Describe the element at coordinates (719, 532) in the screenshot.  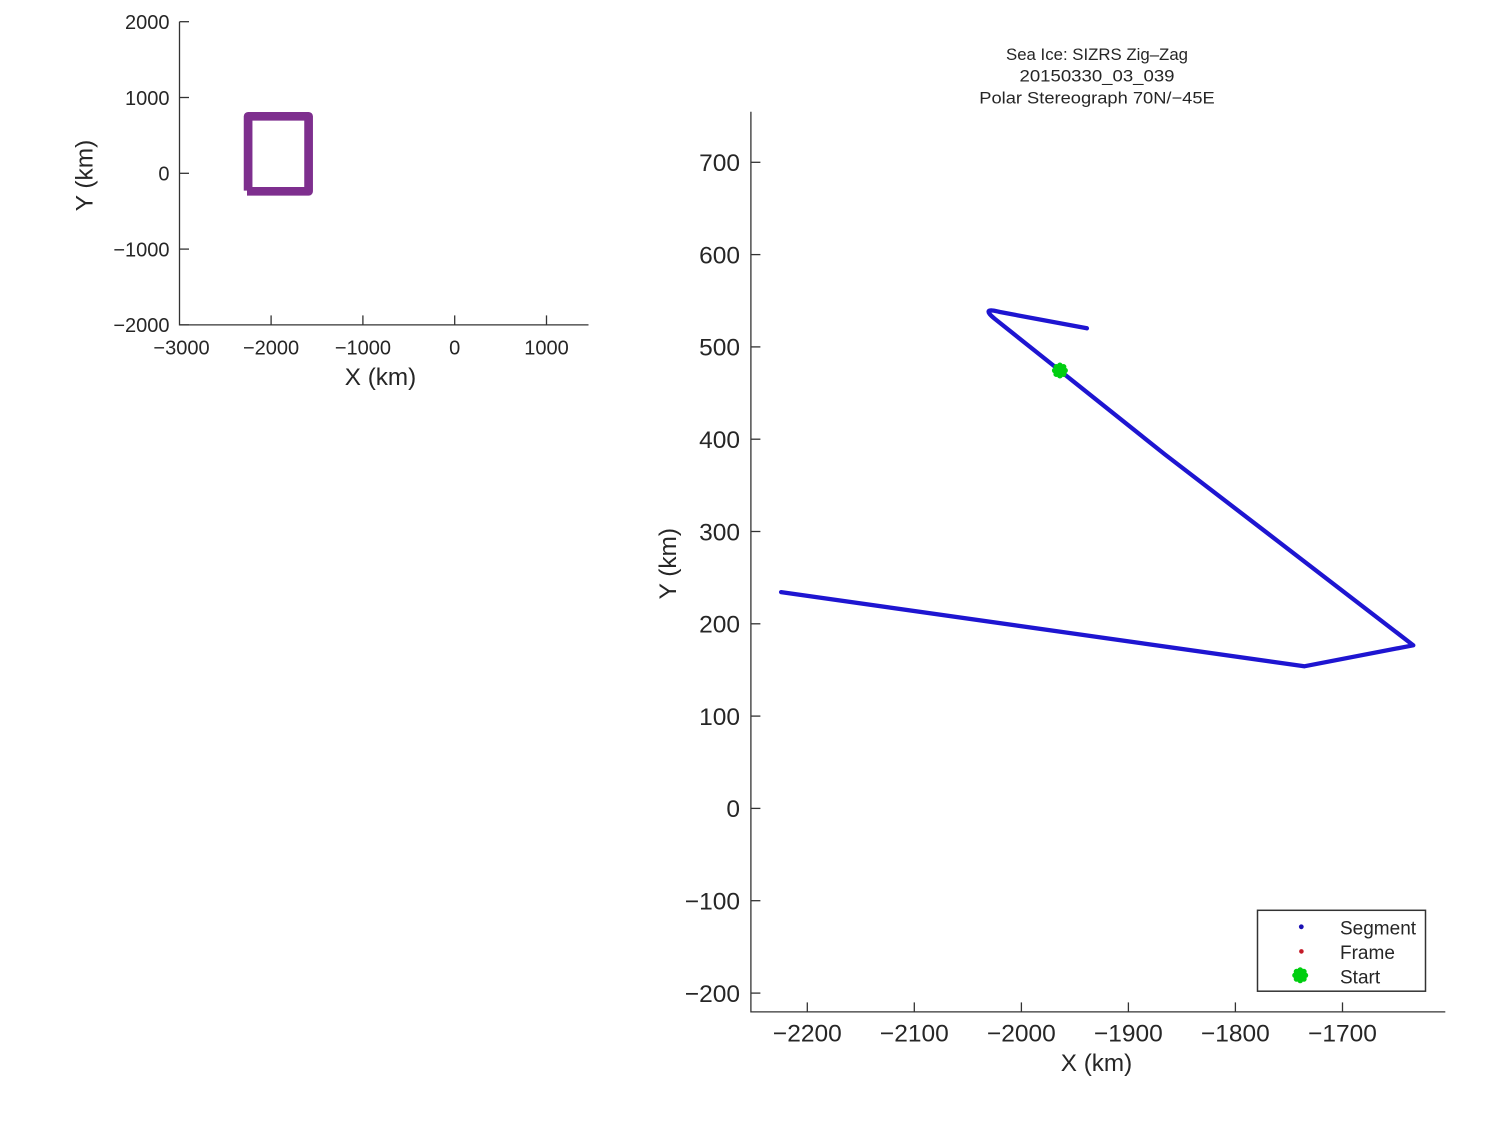
I see `svg-text: 300` at that location.